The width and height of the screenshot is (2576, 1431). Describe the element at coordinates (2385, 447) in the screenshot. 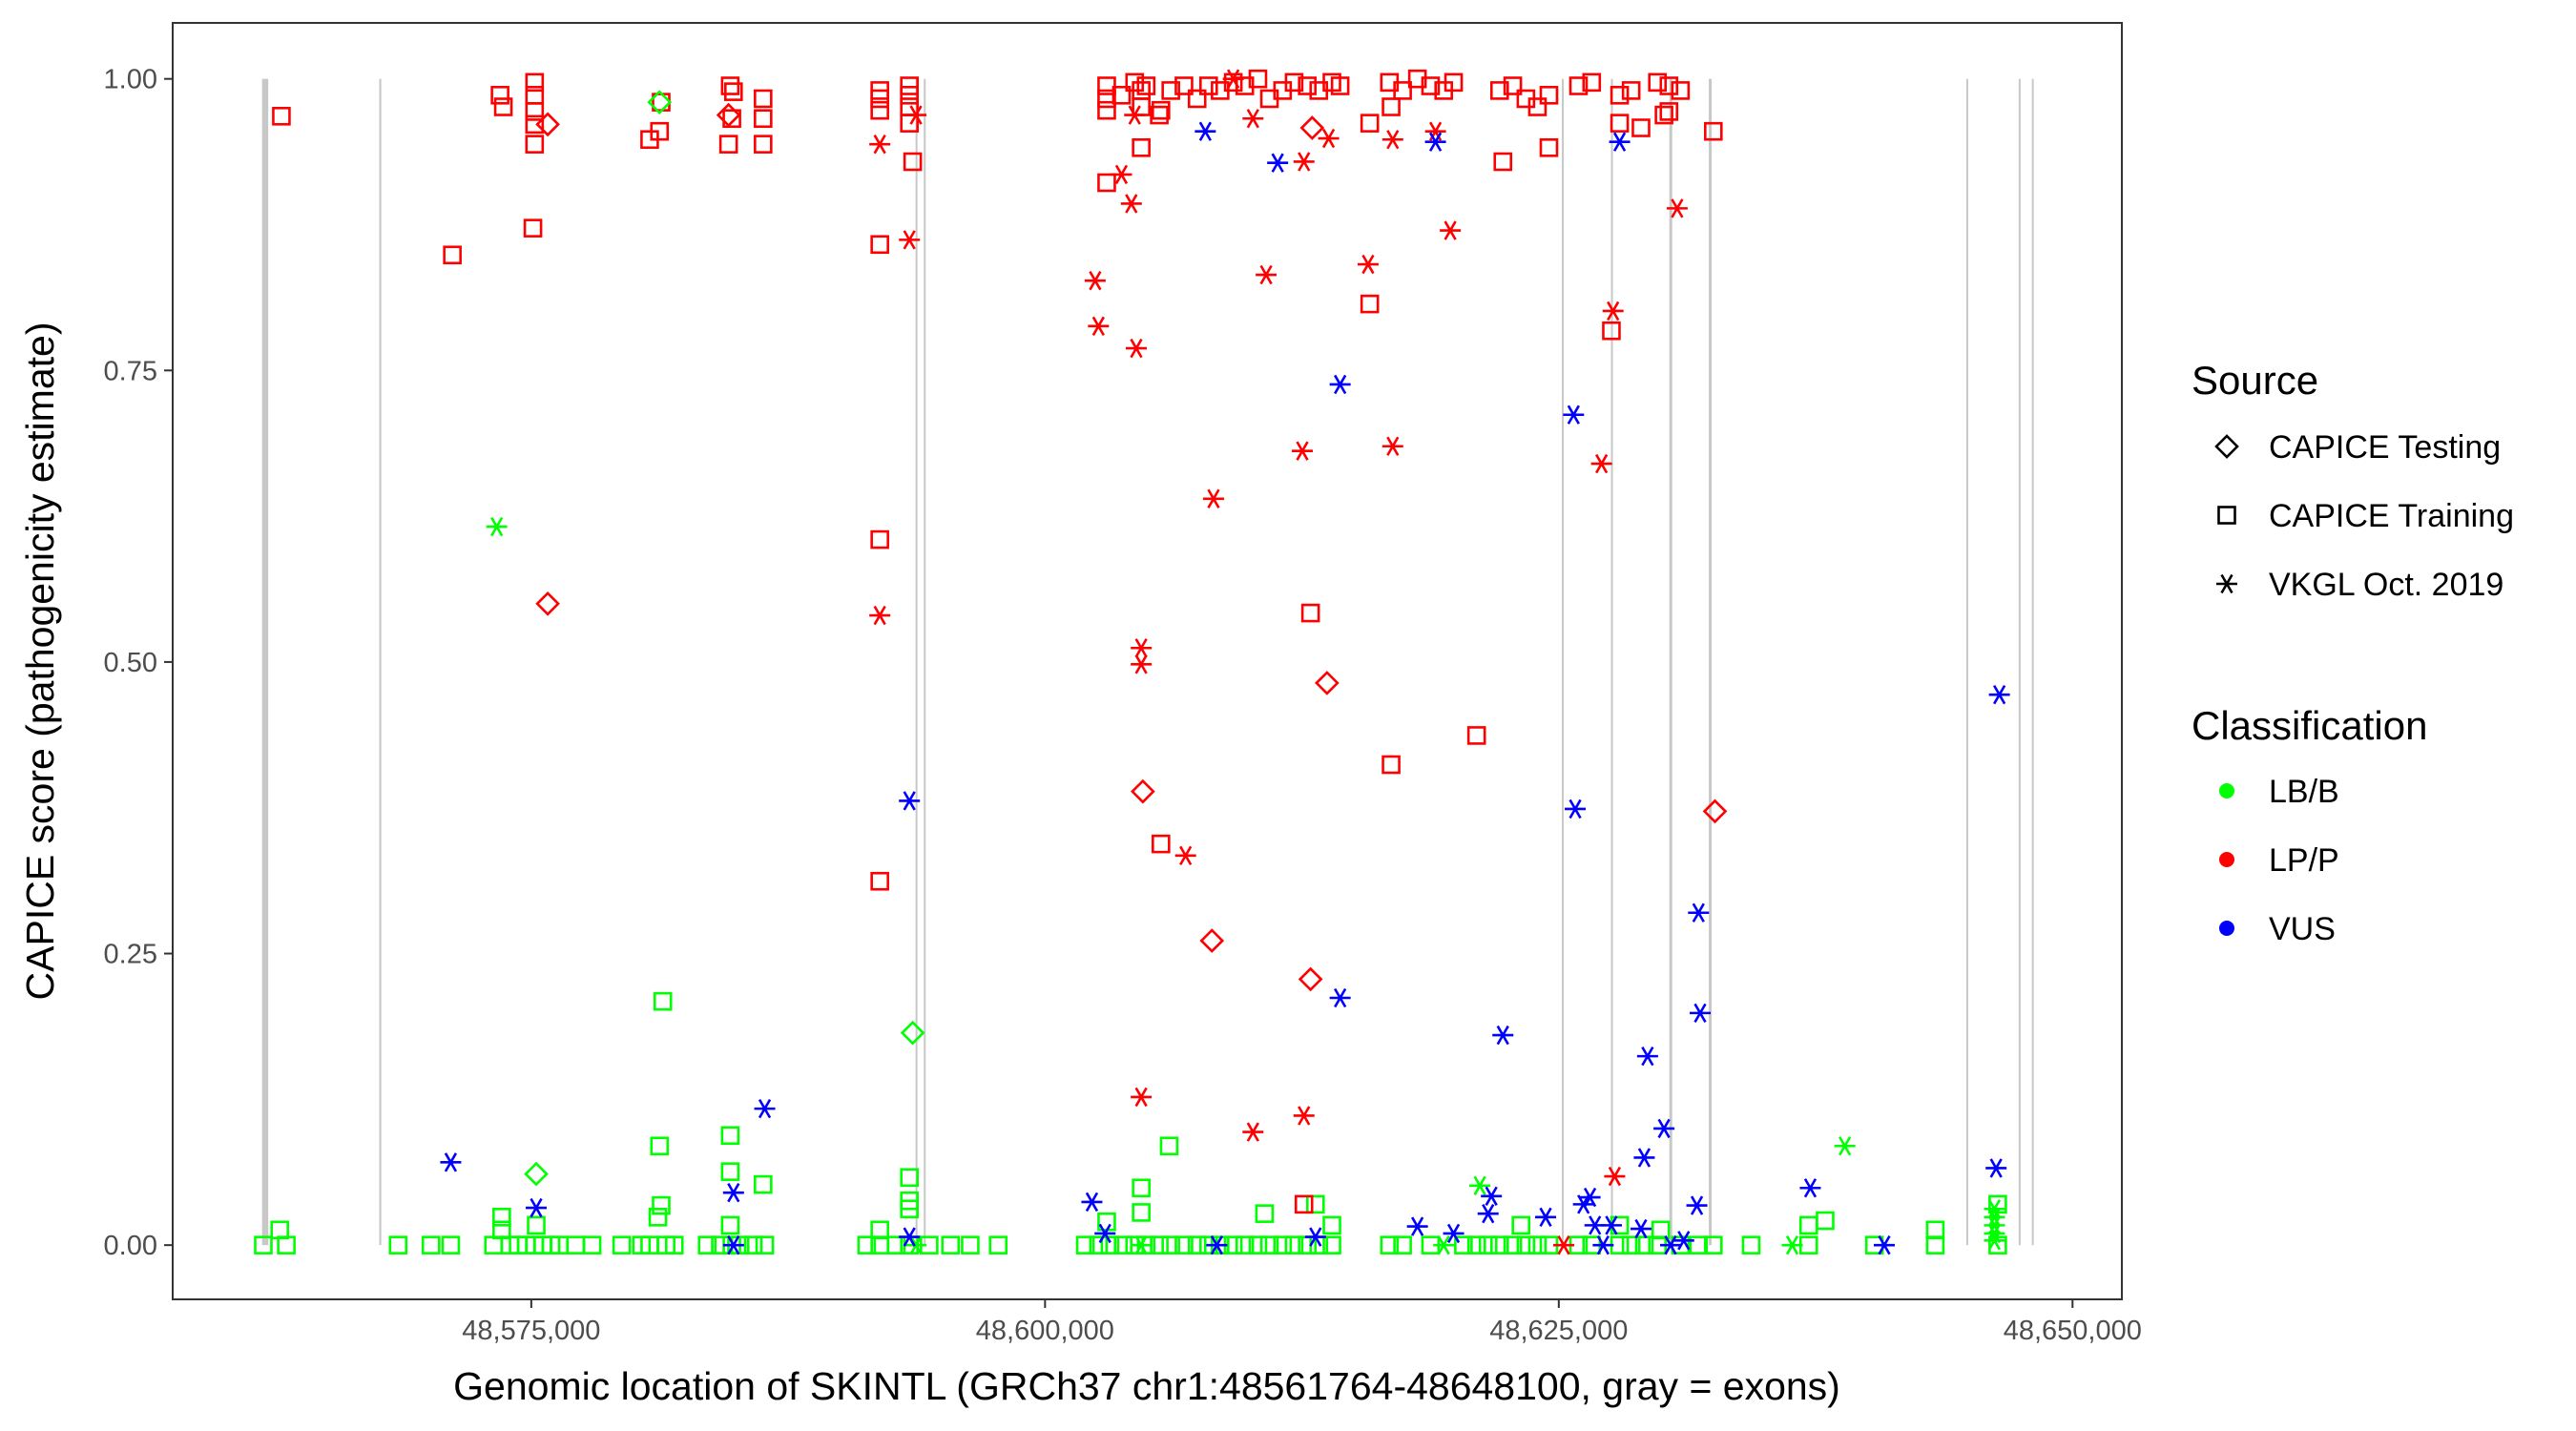

I see `legend-label-capice-testing: CAPICE Testing` at that location.